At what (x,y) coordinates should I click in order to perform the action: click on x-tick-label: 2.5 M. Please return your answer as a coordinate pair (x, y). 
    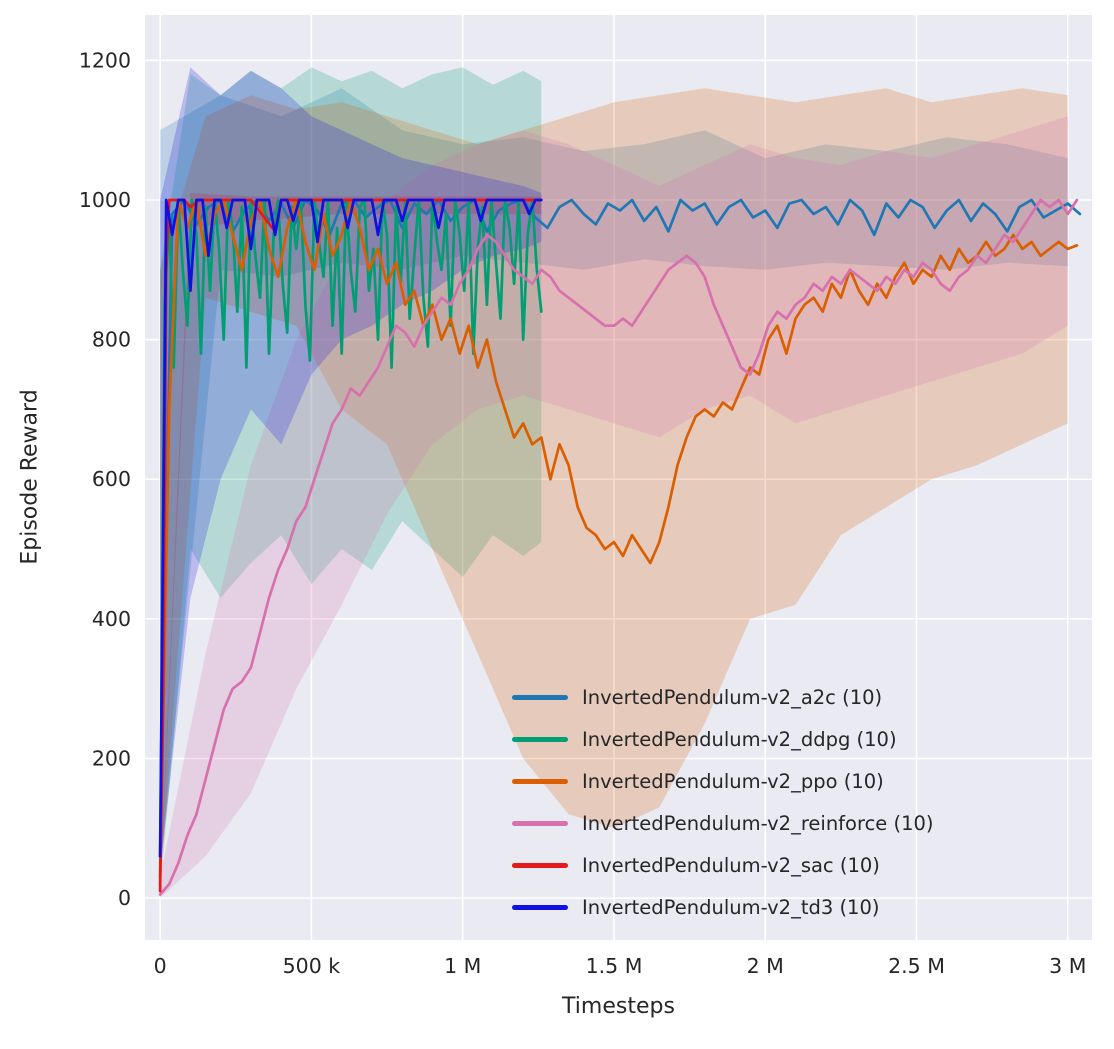
    Looking at the image, I should click on (916, 966).